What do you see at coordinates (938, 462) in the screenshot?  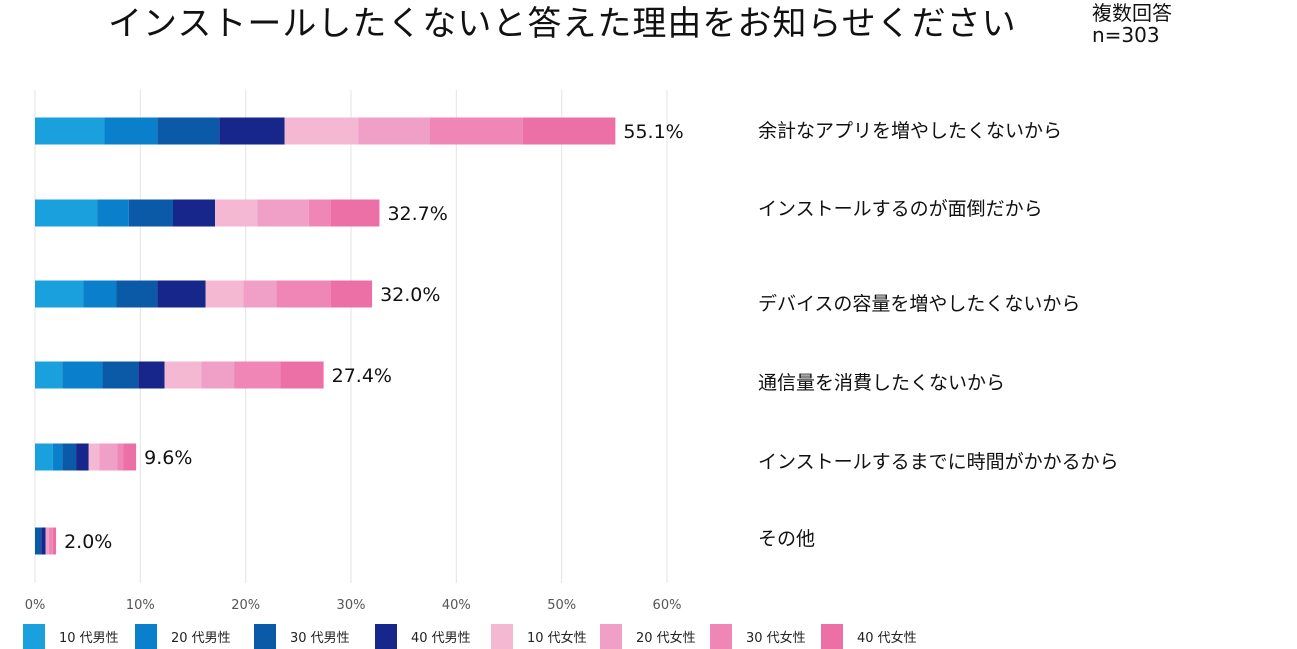 I see `category-label: インストールするまでに時間がかかるから` at bounding box center [938, 462].